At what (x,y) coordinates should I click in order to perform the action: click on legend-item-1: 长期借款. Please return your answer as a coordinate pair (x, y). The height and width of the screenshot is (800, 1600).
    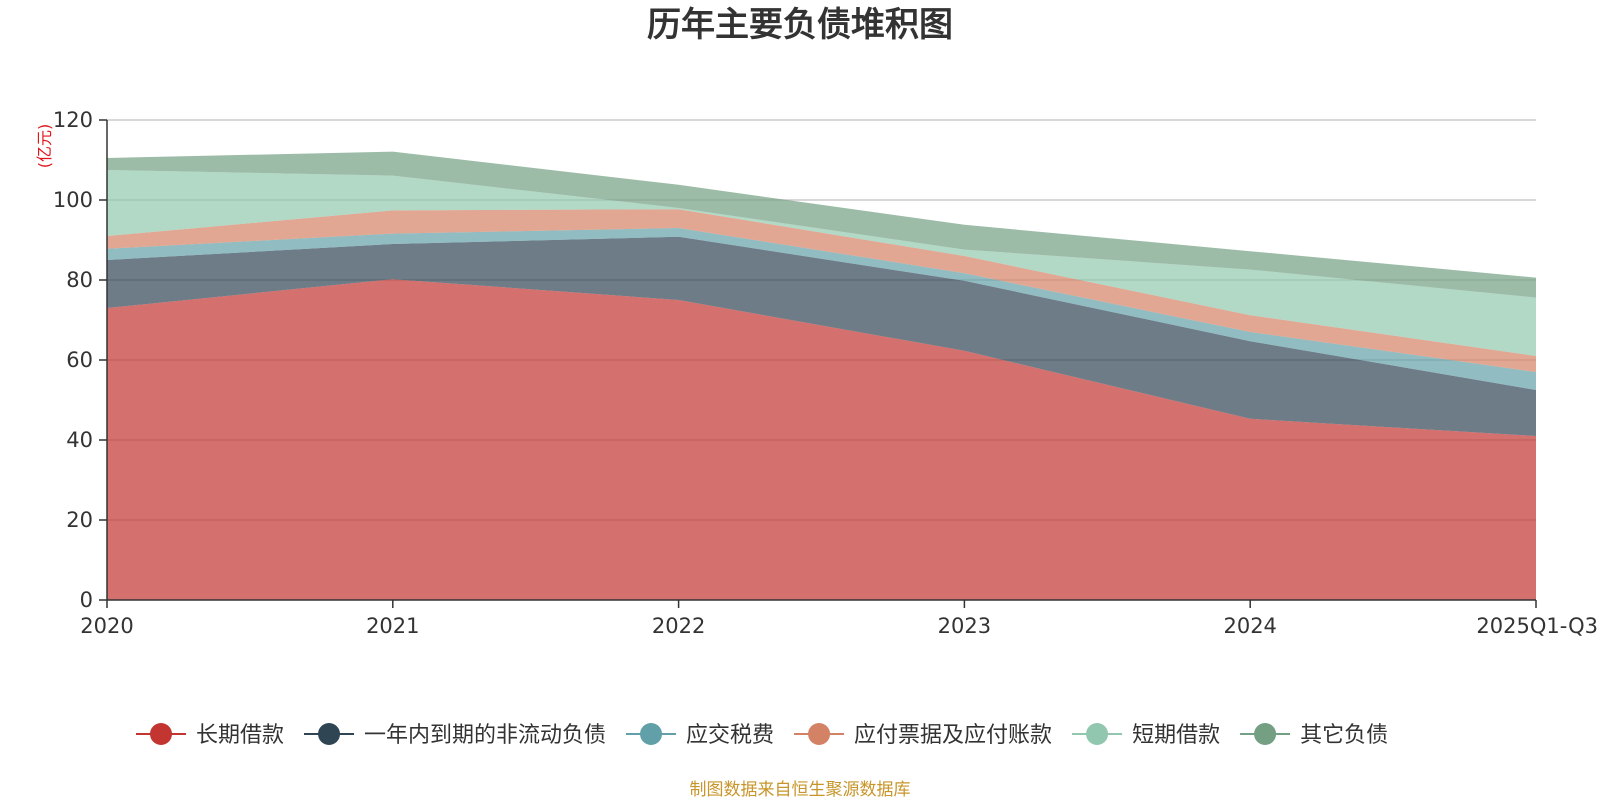
    Looking at the image, I should click on (210, 735).